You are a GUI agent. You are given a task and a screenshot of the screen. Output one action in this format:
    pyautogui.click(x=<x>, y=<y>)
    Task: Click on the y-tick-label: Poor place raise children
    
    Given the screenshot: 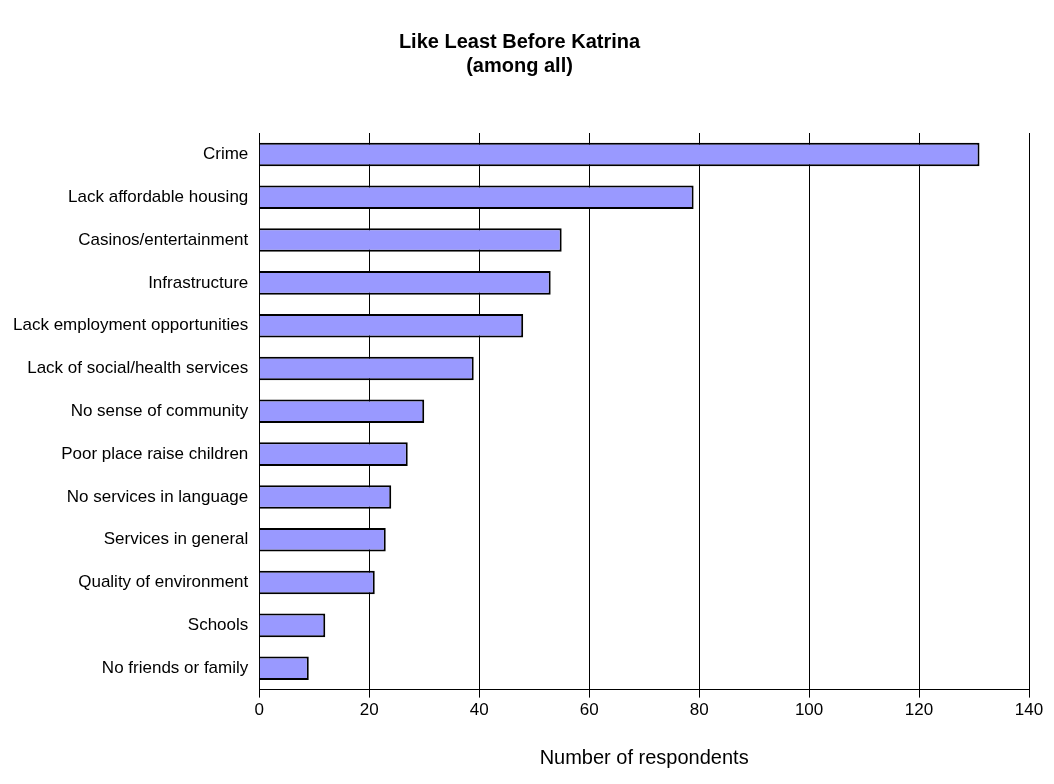 What is the action you would take?
    pyautogui.click(x=155, y=453)
    